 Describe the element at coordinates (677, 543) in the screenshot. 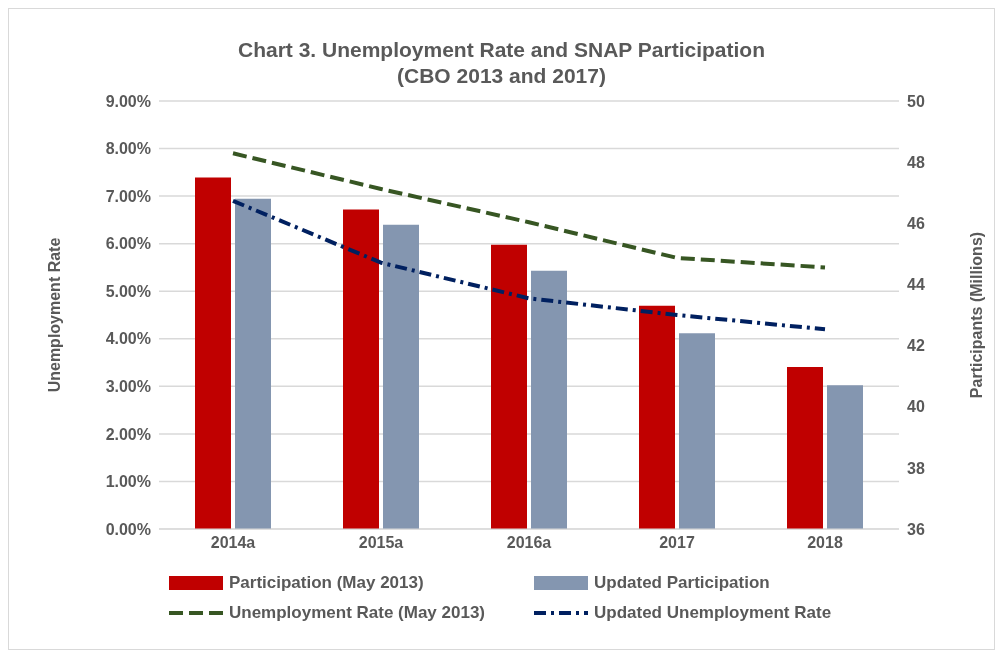

I see `x-tick-label: 2017` at that location.